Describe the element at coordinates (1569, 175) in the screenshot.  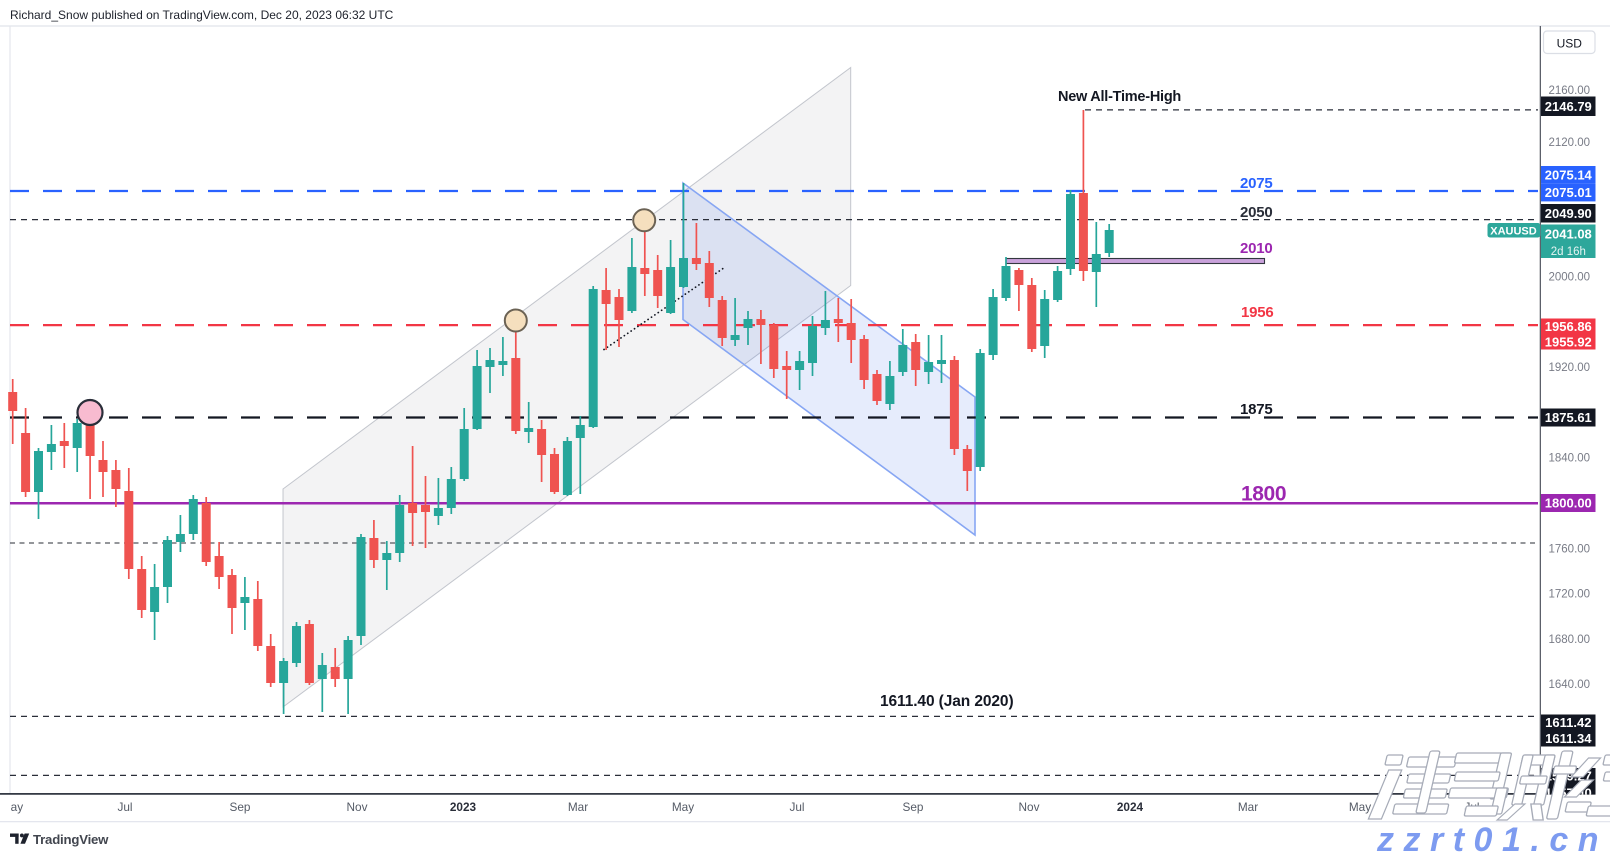
I see `svg-text: 2075.14` at that location.